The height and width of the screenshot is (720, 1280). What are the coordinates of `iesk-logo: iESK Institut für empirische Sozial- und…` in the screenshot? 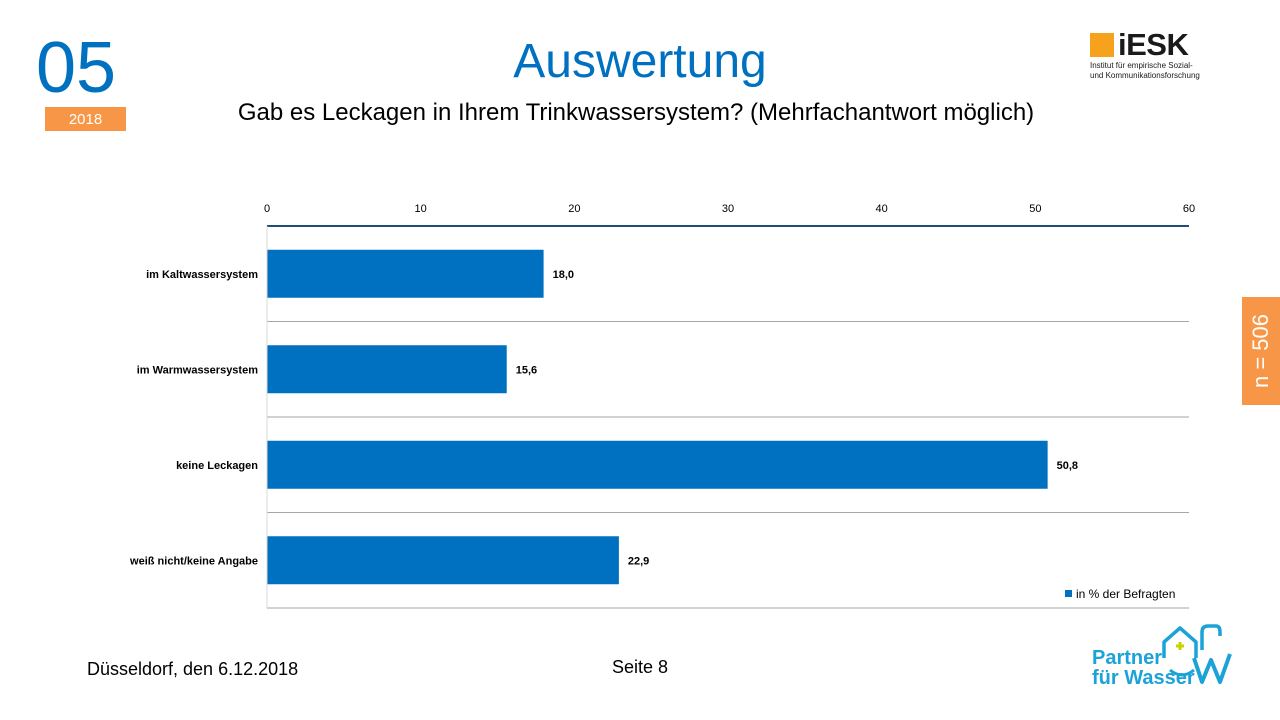 It's located at (1152, 57).